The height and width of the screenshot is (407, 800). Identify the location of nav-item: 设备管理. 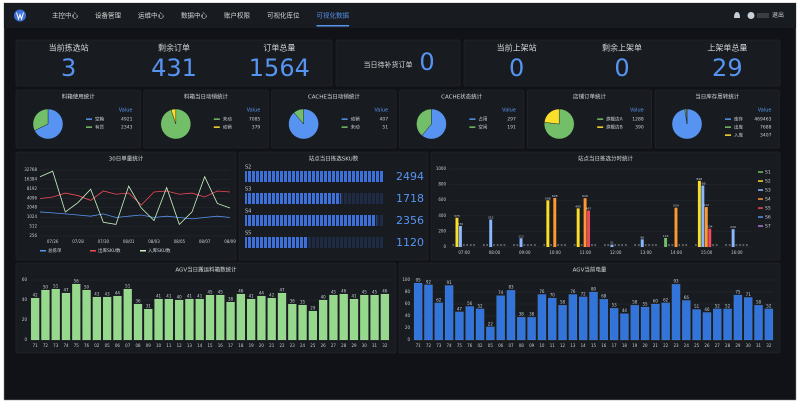
(108, 15).